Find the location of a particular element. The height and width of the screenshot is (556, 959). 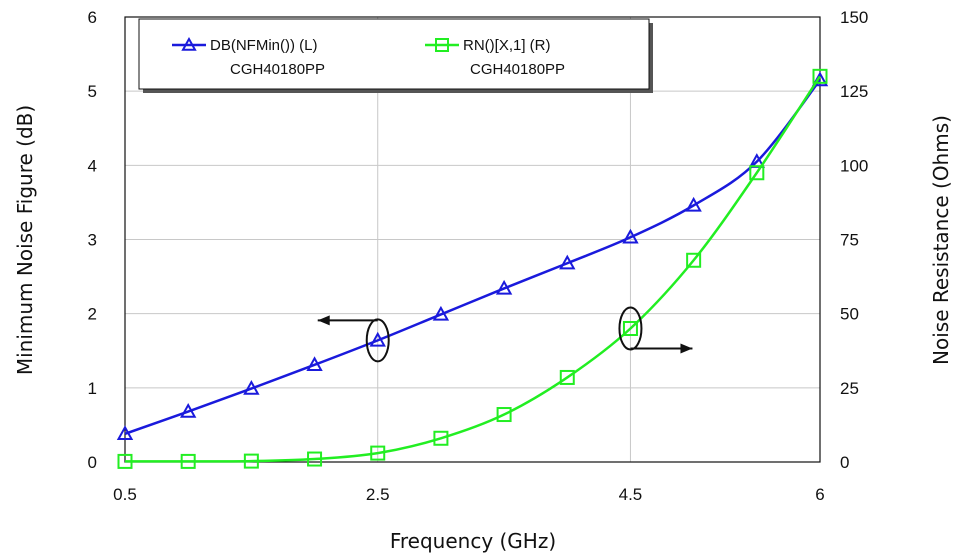

left-y-tick-label: 3 is located at coordinates (92, 240).